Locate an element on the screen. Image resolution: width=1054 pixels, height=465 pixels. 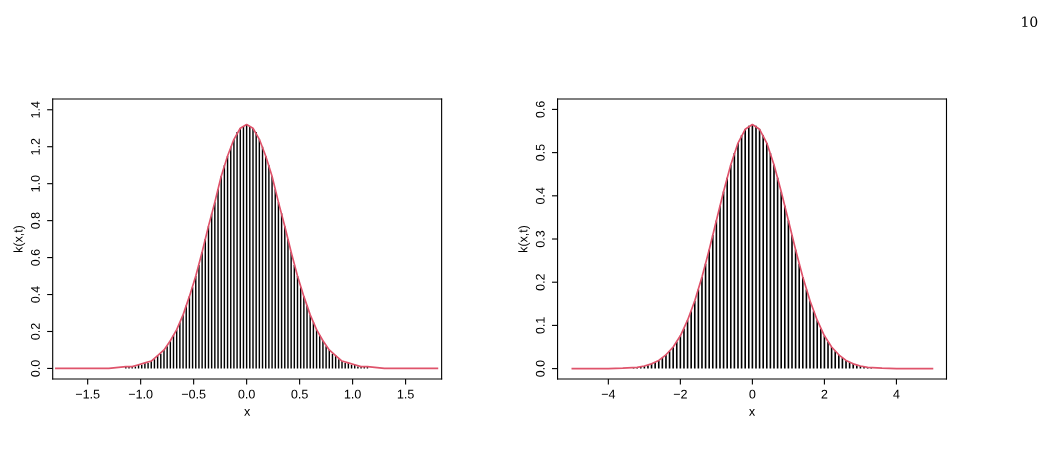
x-tick-label: 0 is located at coordinates (752, 394).